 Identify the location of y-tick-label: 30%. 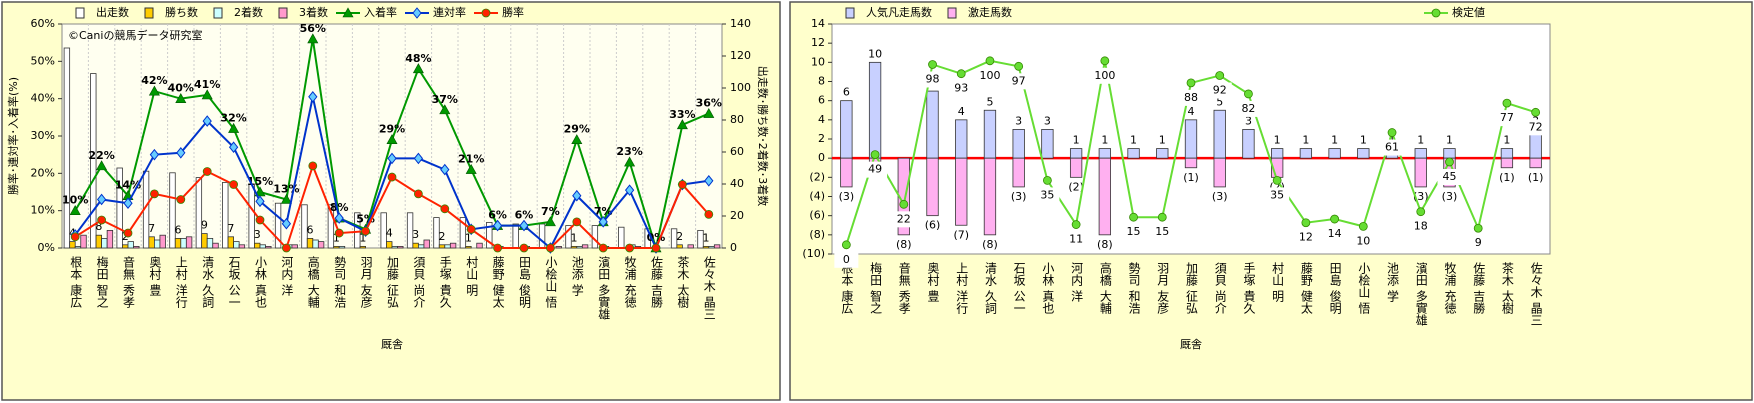
(43, 135).